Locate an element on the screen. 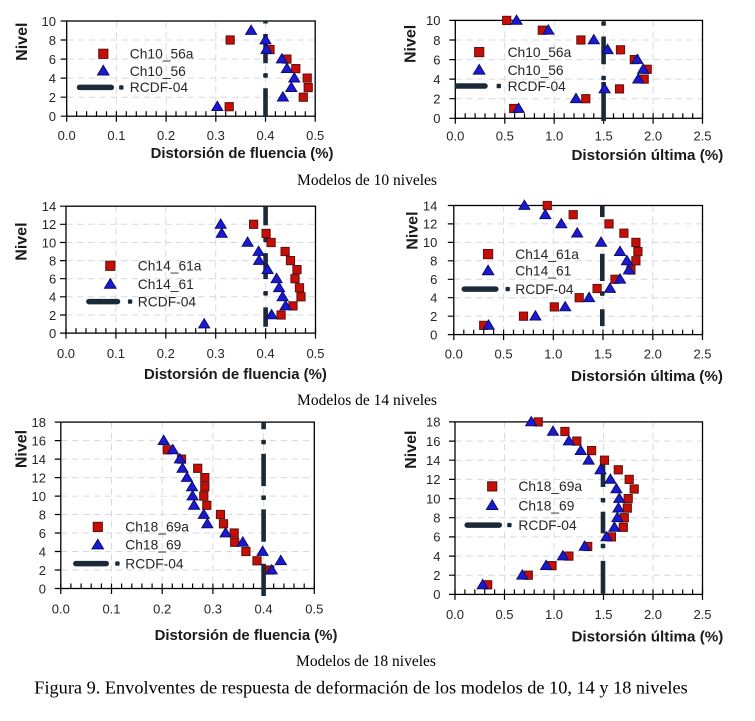 This screenshot has width=755, height=721. svg-text: Ch18_69 is located at coordinates (153, 545).